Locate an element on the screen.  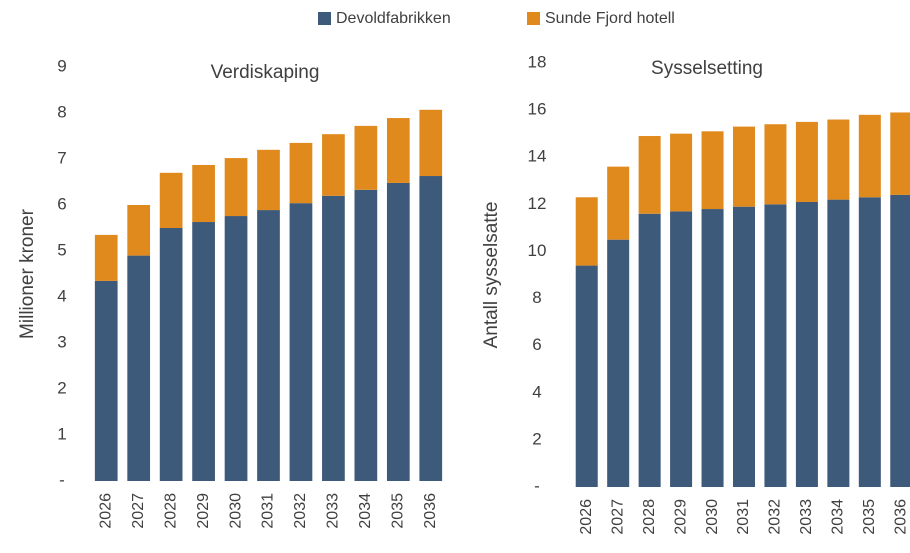
y-axis-label: Millioner kroner is located at coordinates (27, 273).